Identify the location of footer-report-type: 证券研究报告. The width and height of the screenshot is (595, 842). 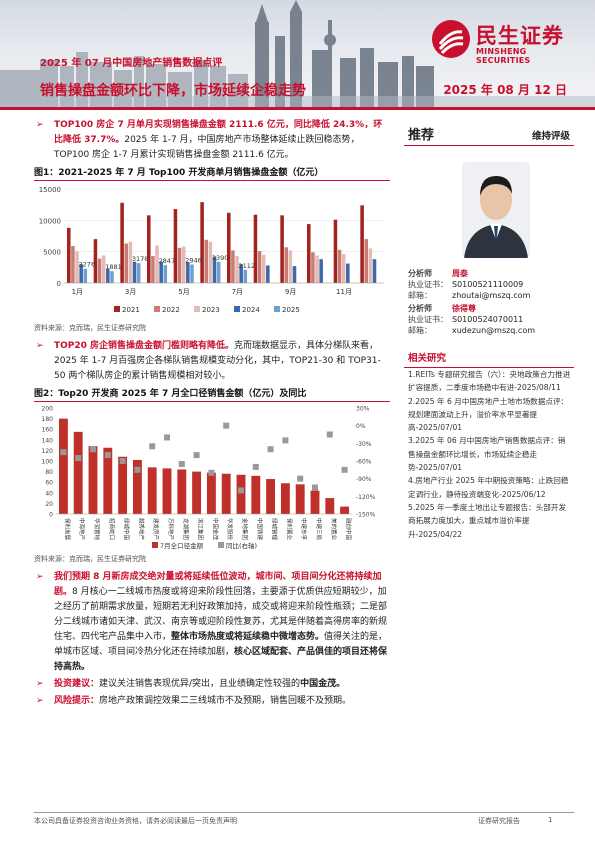
(499, 821).